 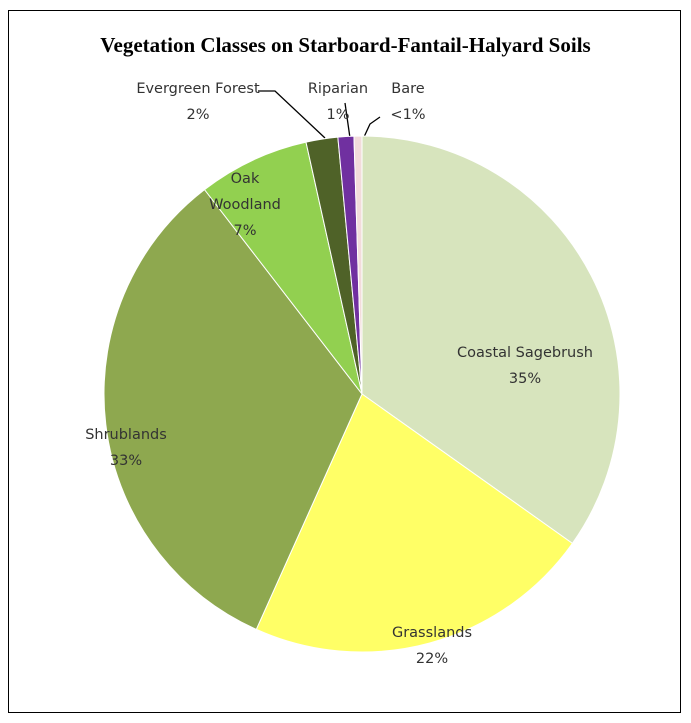 What do you see at coordinates (126, 435) in the screenshot?
I see `category-label: Shrublands` at bounding box center [126, 435].